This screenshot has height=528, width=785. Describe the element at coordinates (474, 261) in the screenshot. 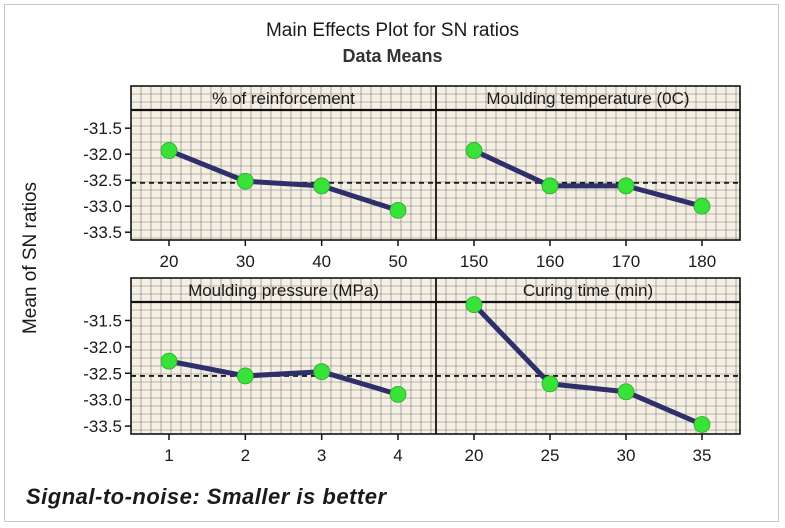

I see `x-tick-label: 150` at that location.